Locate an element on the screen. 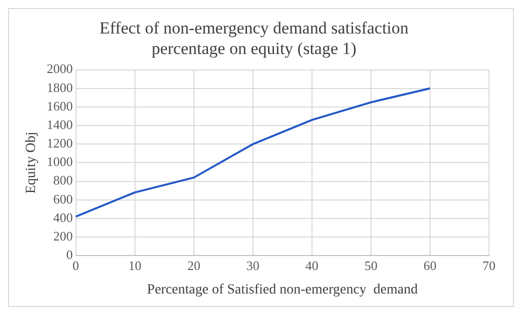 This screenshot has height=313, width=520. y-tick-label: 0 is located at coordinates (69, 254).